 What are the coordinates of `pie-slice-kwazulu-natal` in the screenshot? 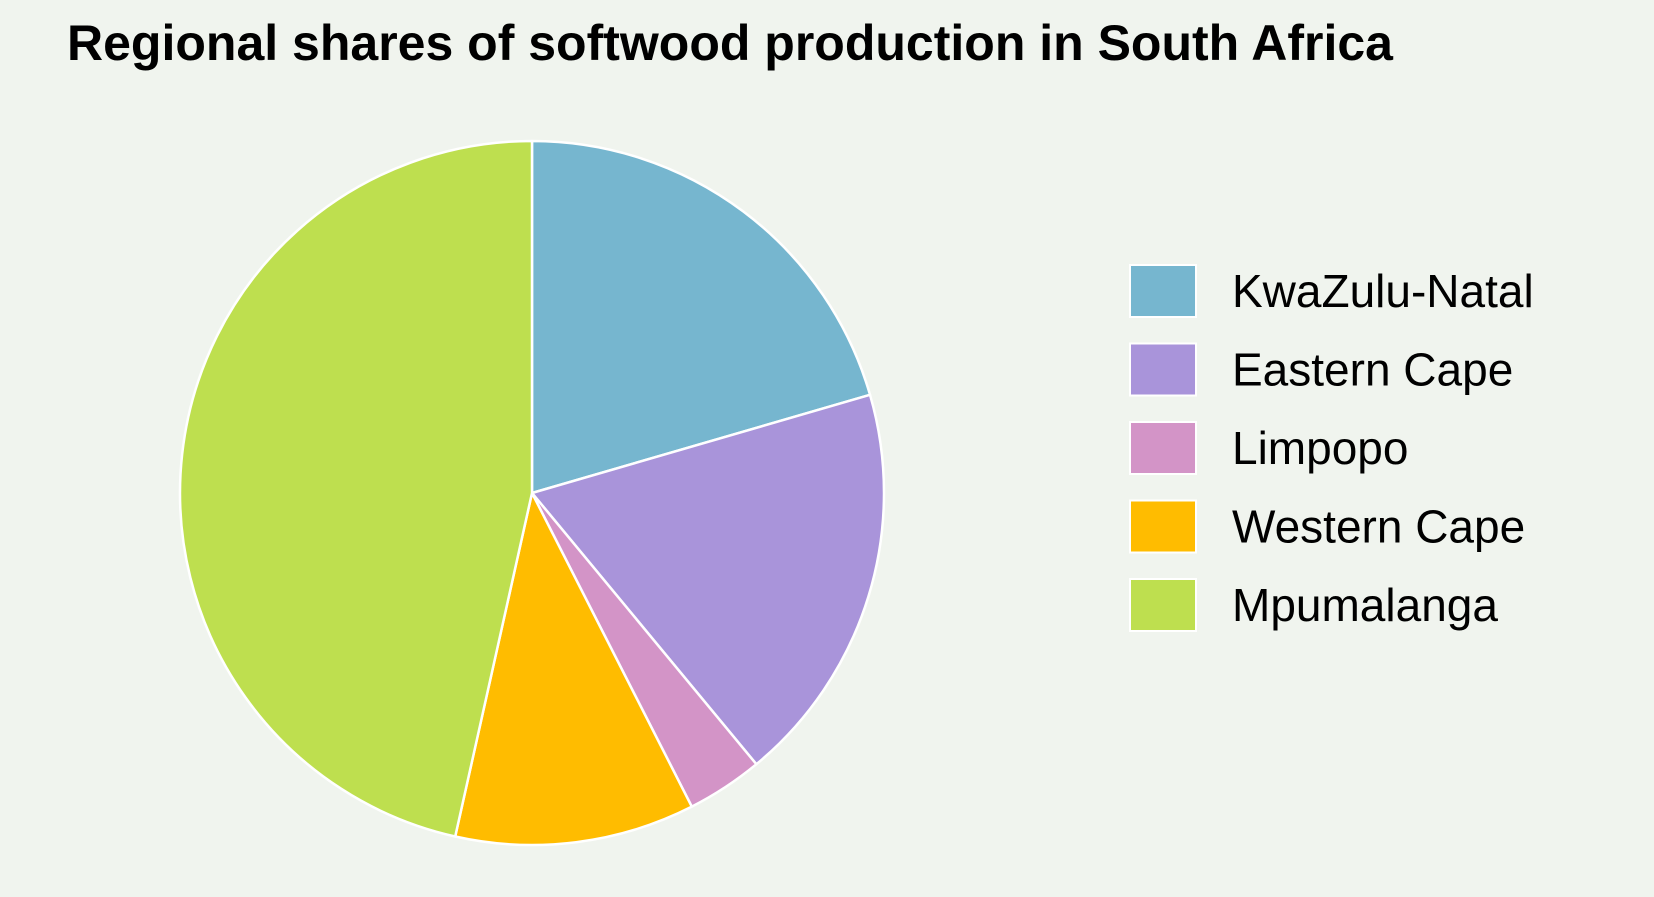 It's located at (701, 317).